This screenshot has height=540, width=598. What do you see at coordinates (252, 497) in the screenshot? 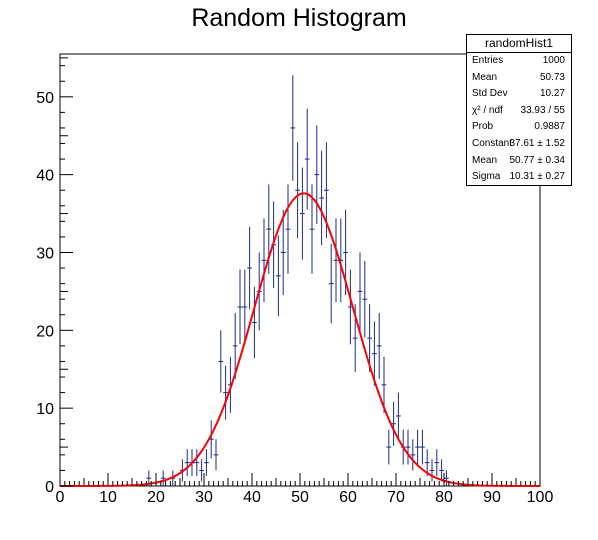
I see `x-tick-label: 40` at bounding box center [252, 497].